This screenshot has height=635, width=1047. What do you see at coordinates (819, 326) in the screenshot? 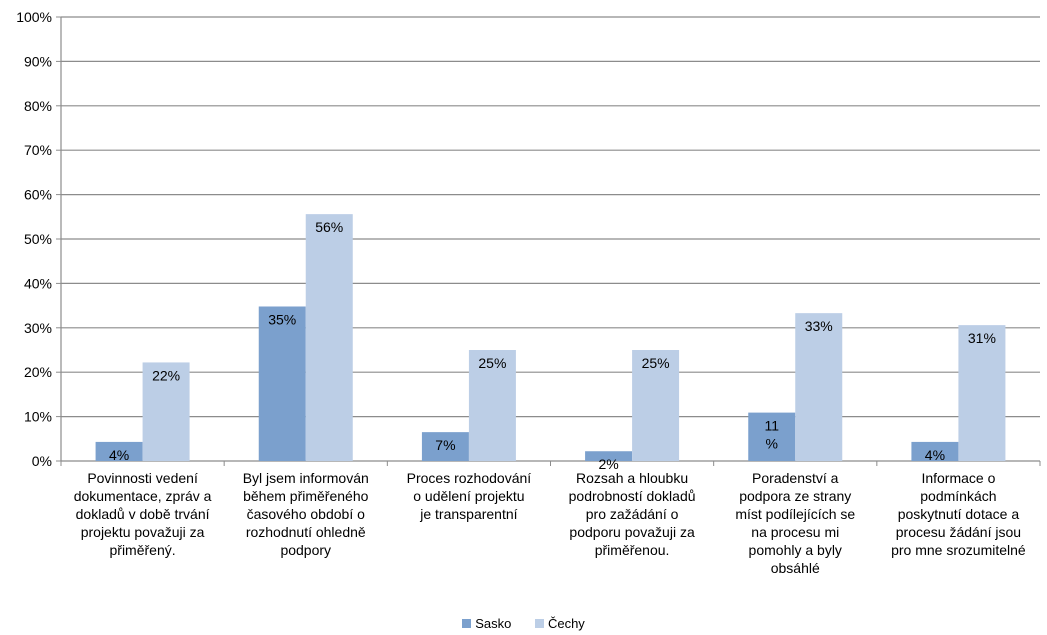
I see `data-label: 33%` at bounding box center [819, 326].